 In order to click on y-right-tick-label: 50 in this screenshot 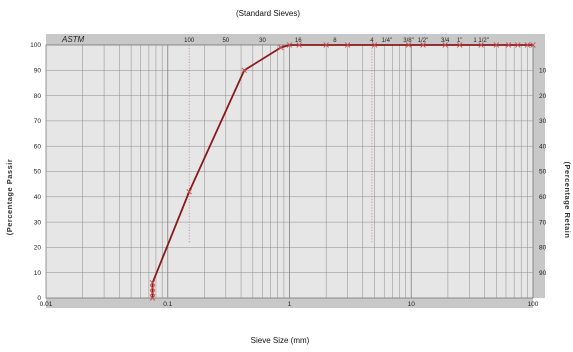, I will do `click(543, 172)`.